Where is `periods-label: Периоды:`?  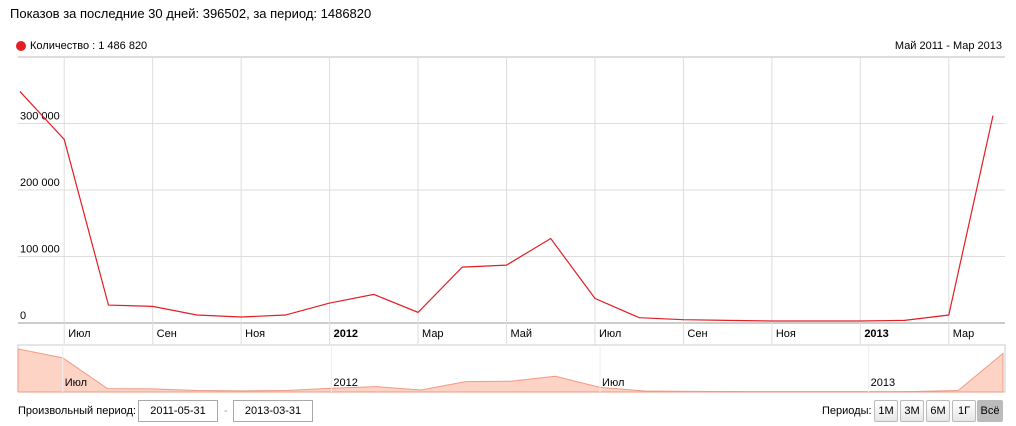 periods-label: Периоды: is located at coordinates (847, 411).